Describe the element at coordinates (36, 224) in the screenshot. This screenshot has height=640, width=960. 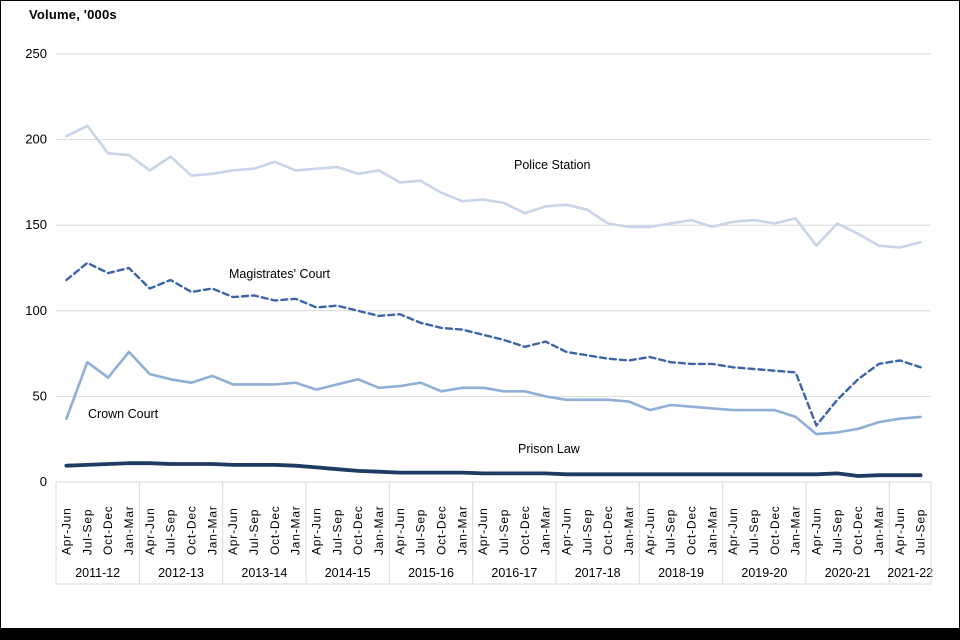
I see `y-axis-tick-label-150: 150` at that location.